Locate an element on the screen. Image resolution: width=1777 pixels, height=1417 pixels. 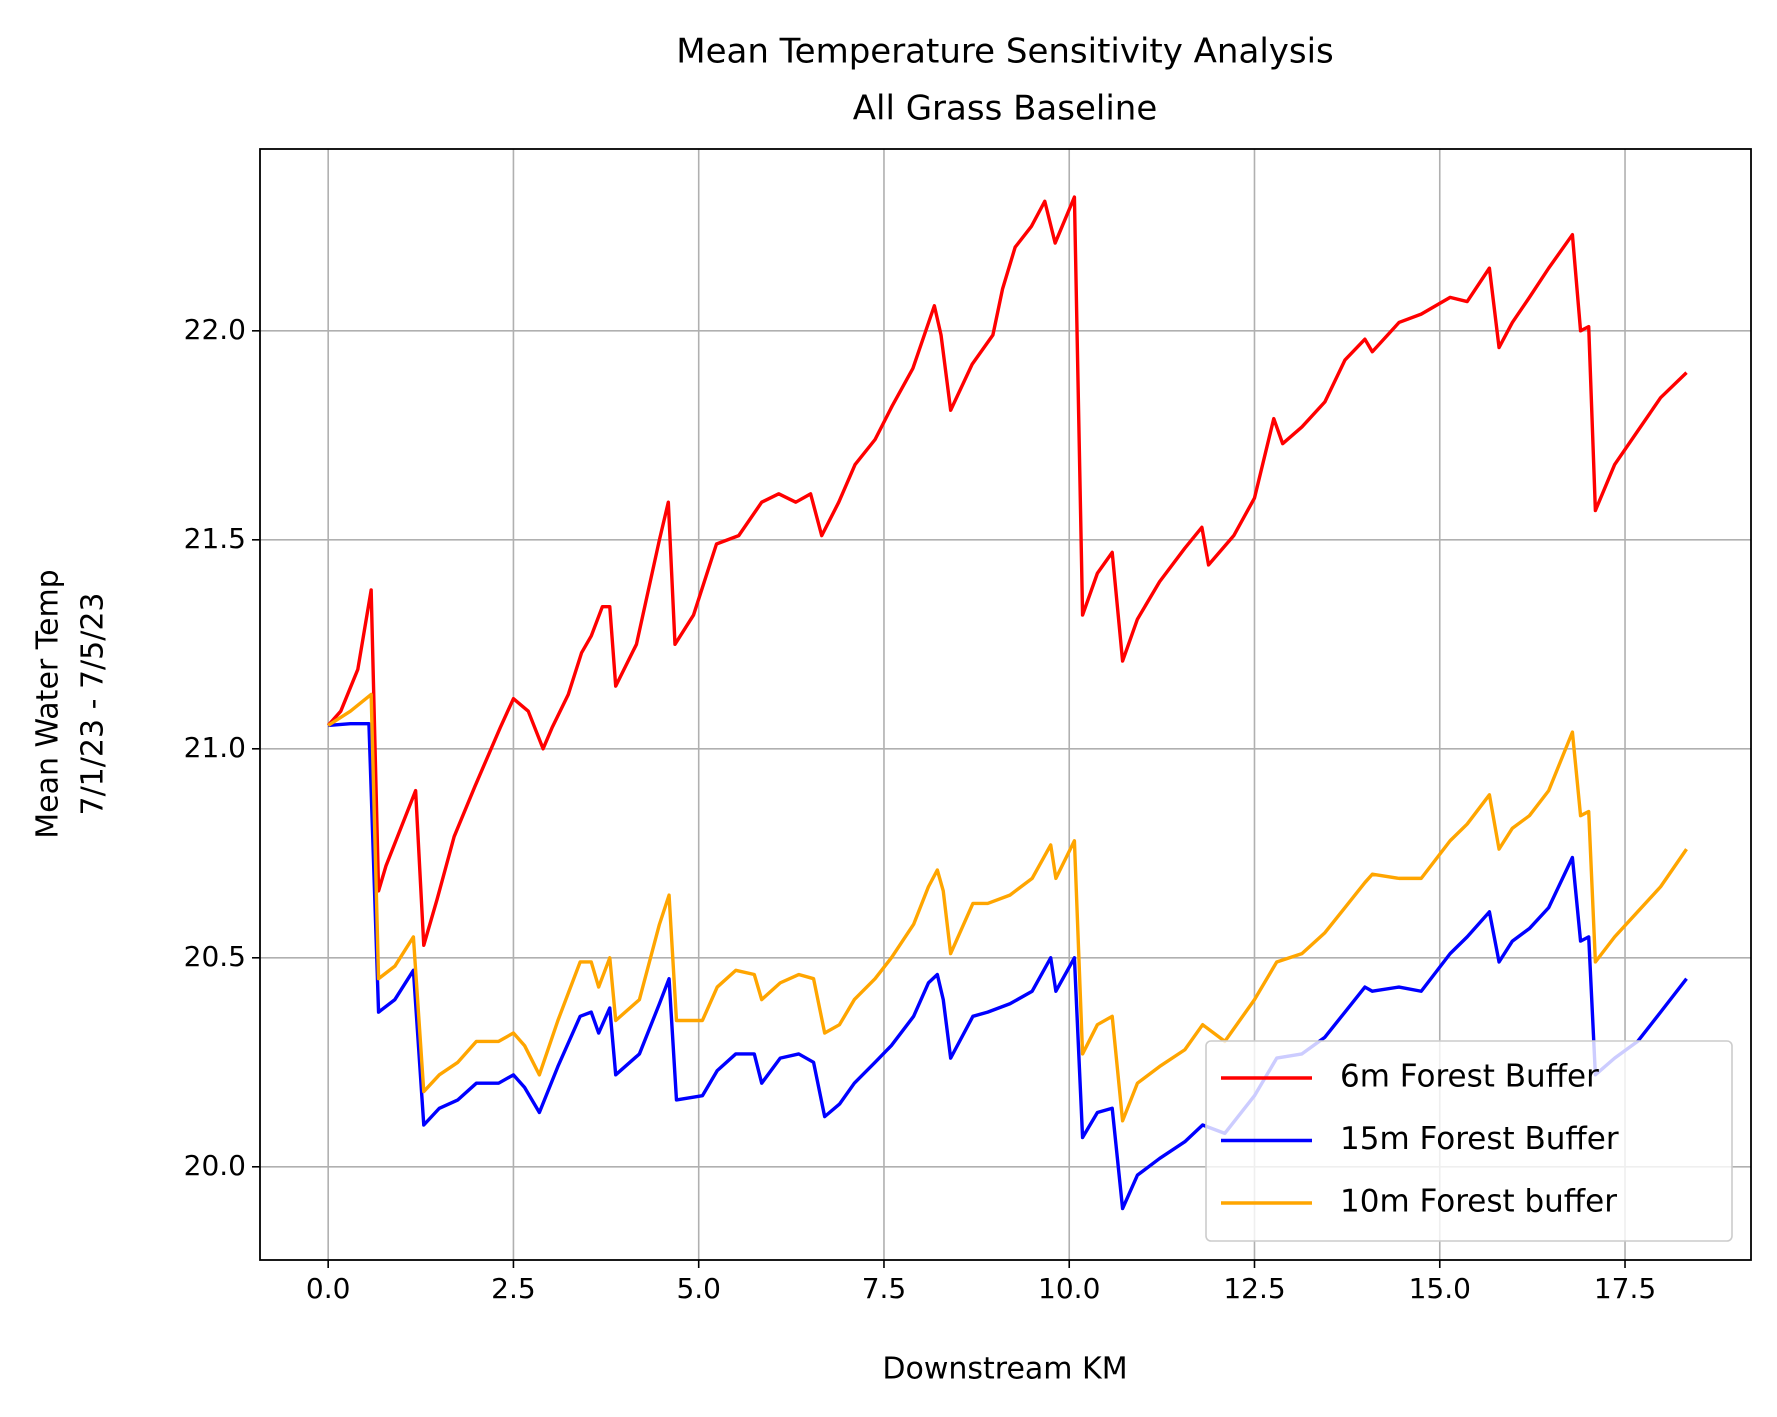
x-tick-label: 5.0 is located at coordinates (698, 1288).